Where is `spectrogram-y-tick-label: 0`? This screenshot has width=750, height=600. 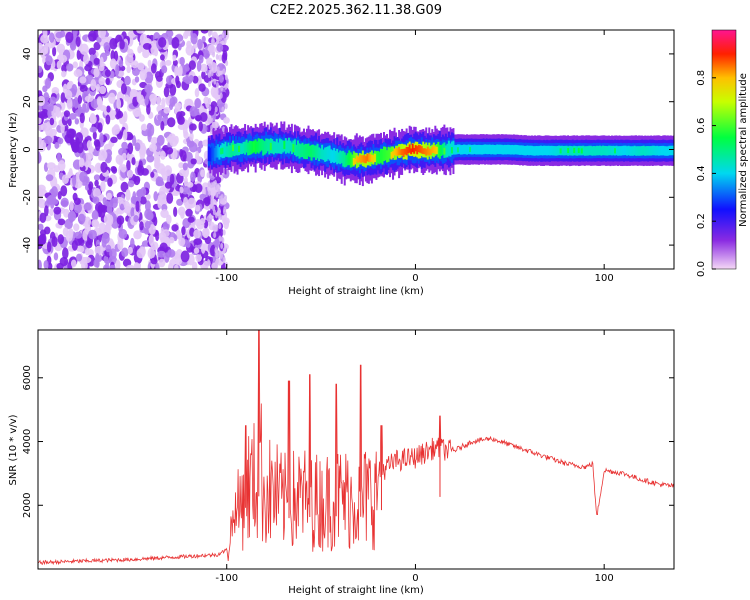
spectrogram-y-tick-label: 0 is located at coordinates (27, 149).